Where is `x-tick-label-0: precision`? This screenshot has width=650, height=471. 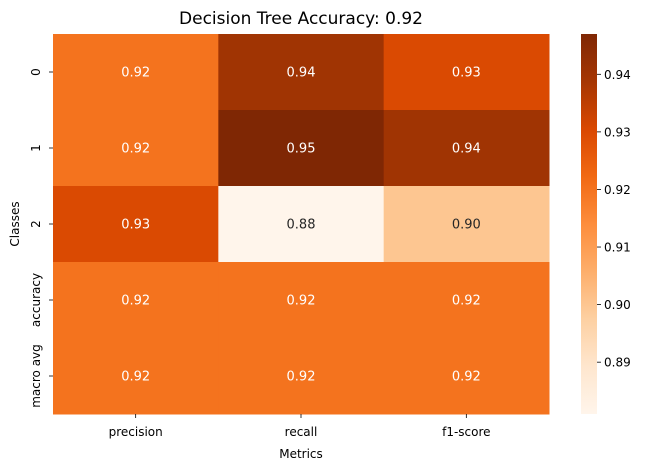
x-tick-label-0: precision is located at coordinates (136, 432).